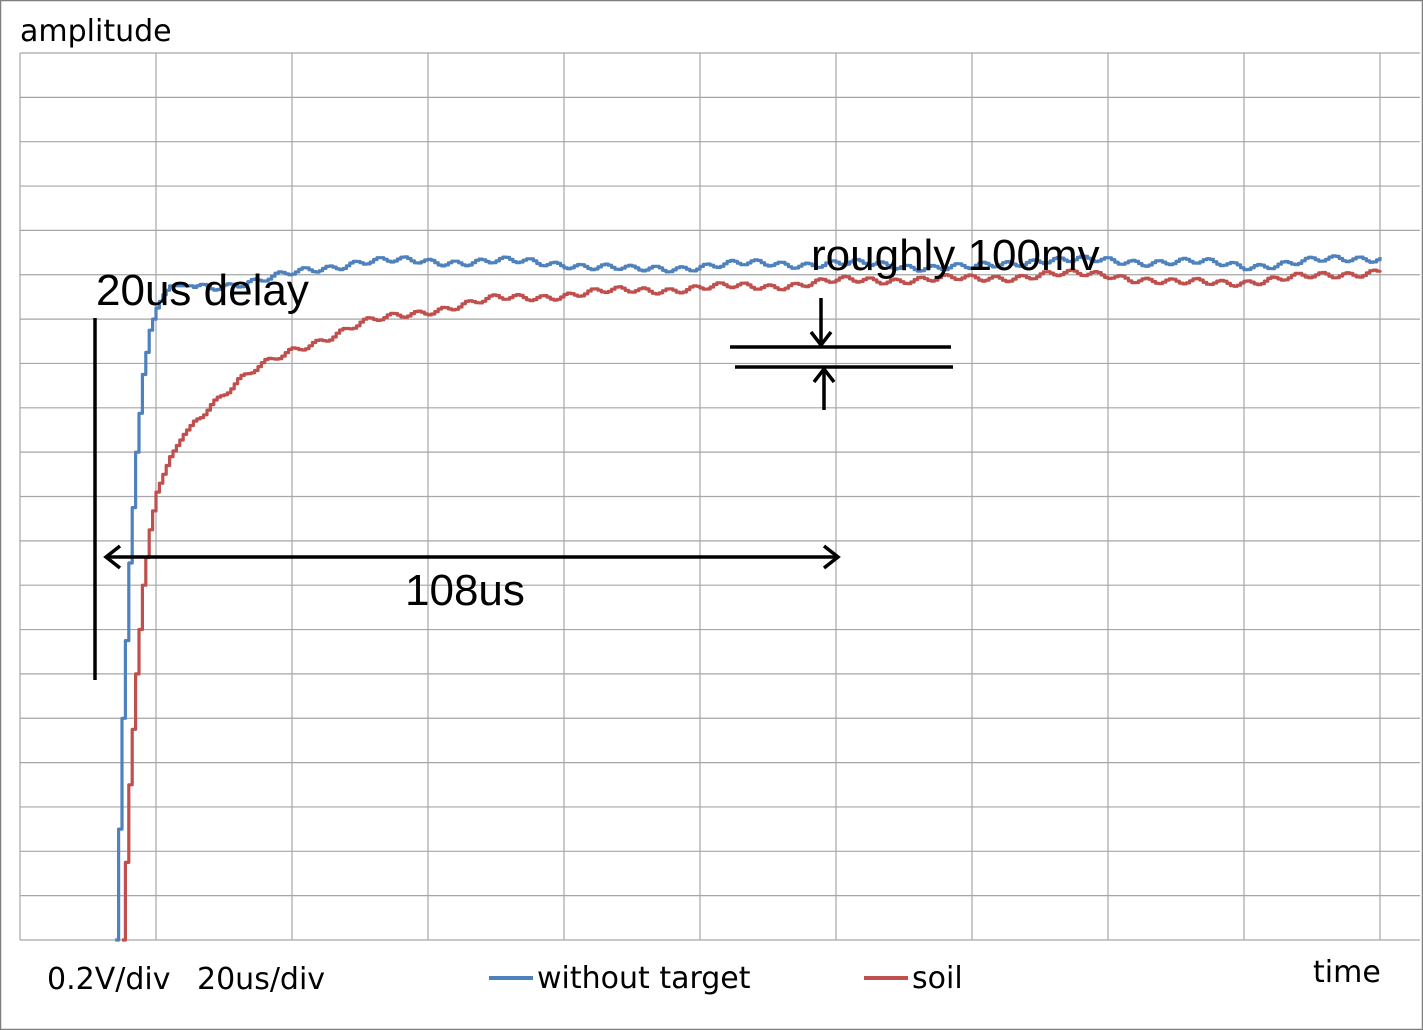 The height and width of the screenshot is (1030, 1423). Describe the element at coordinates (821, 339) in the screenshot. I see `offset-arrow-down-head` at that location.